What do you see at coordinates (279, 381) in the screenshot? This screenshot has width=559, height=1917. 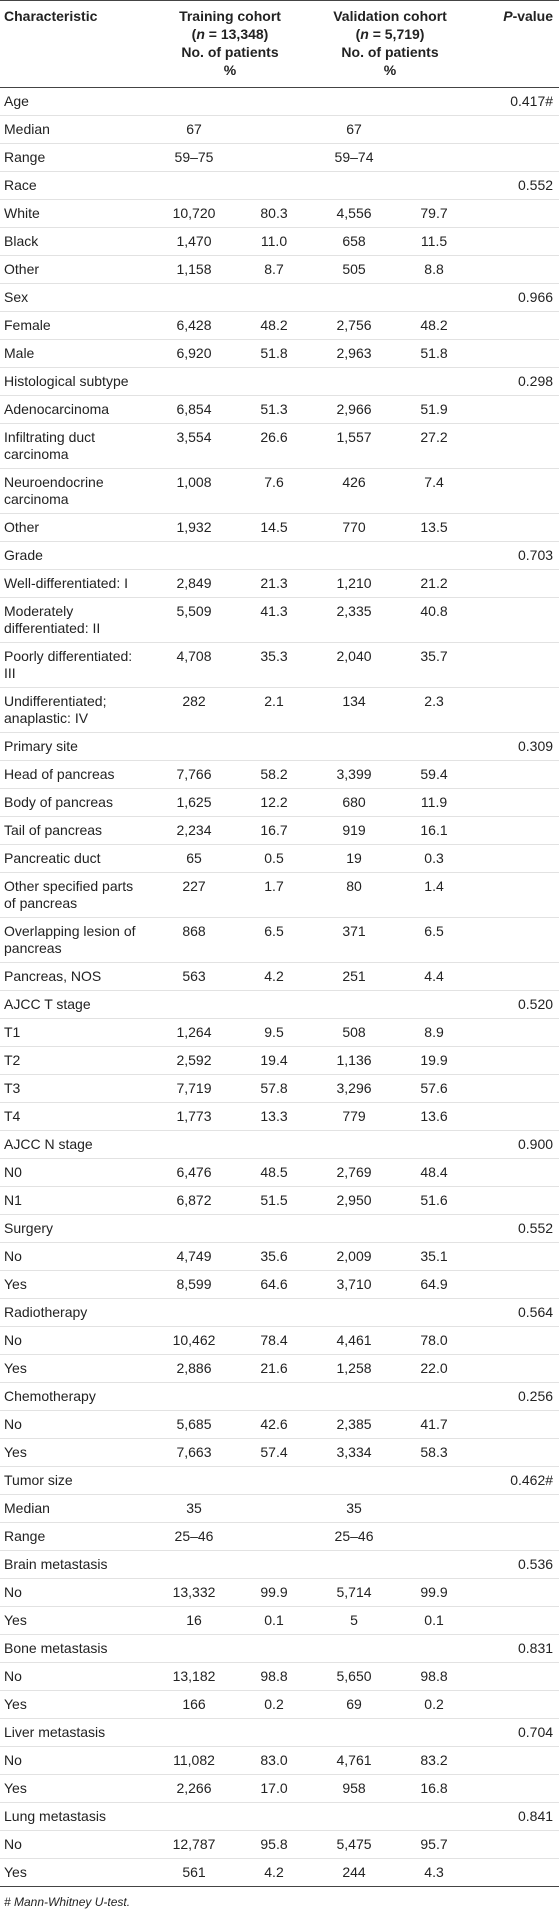 I see `table-row: Histological subtype 0.298` at bounding box center [279, 381].